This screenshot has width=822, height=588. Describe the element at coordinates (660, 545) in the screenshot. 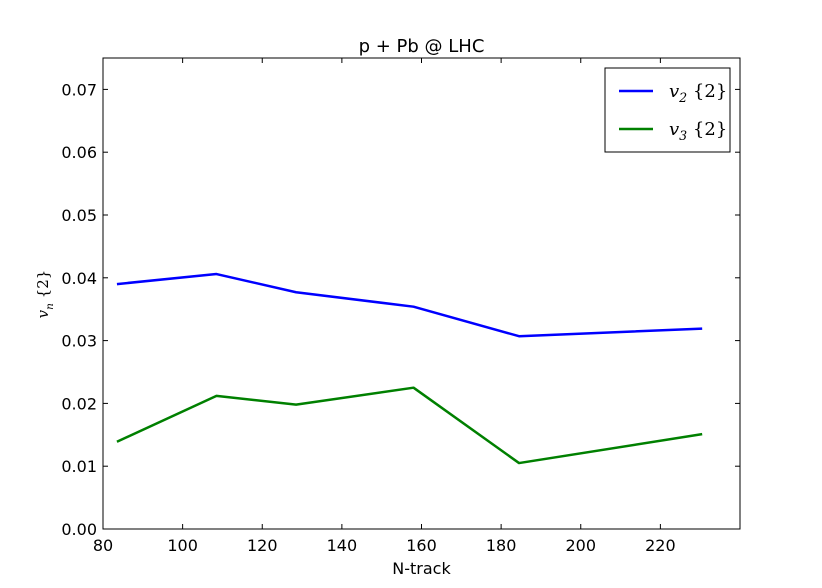

I see `x-tick-label: 220` at that location.